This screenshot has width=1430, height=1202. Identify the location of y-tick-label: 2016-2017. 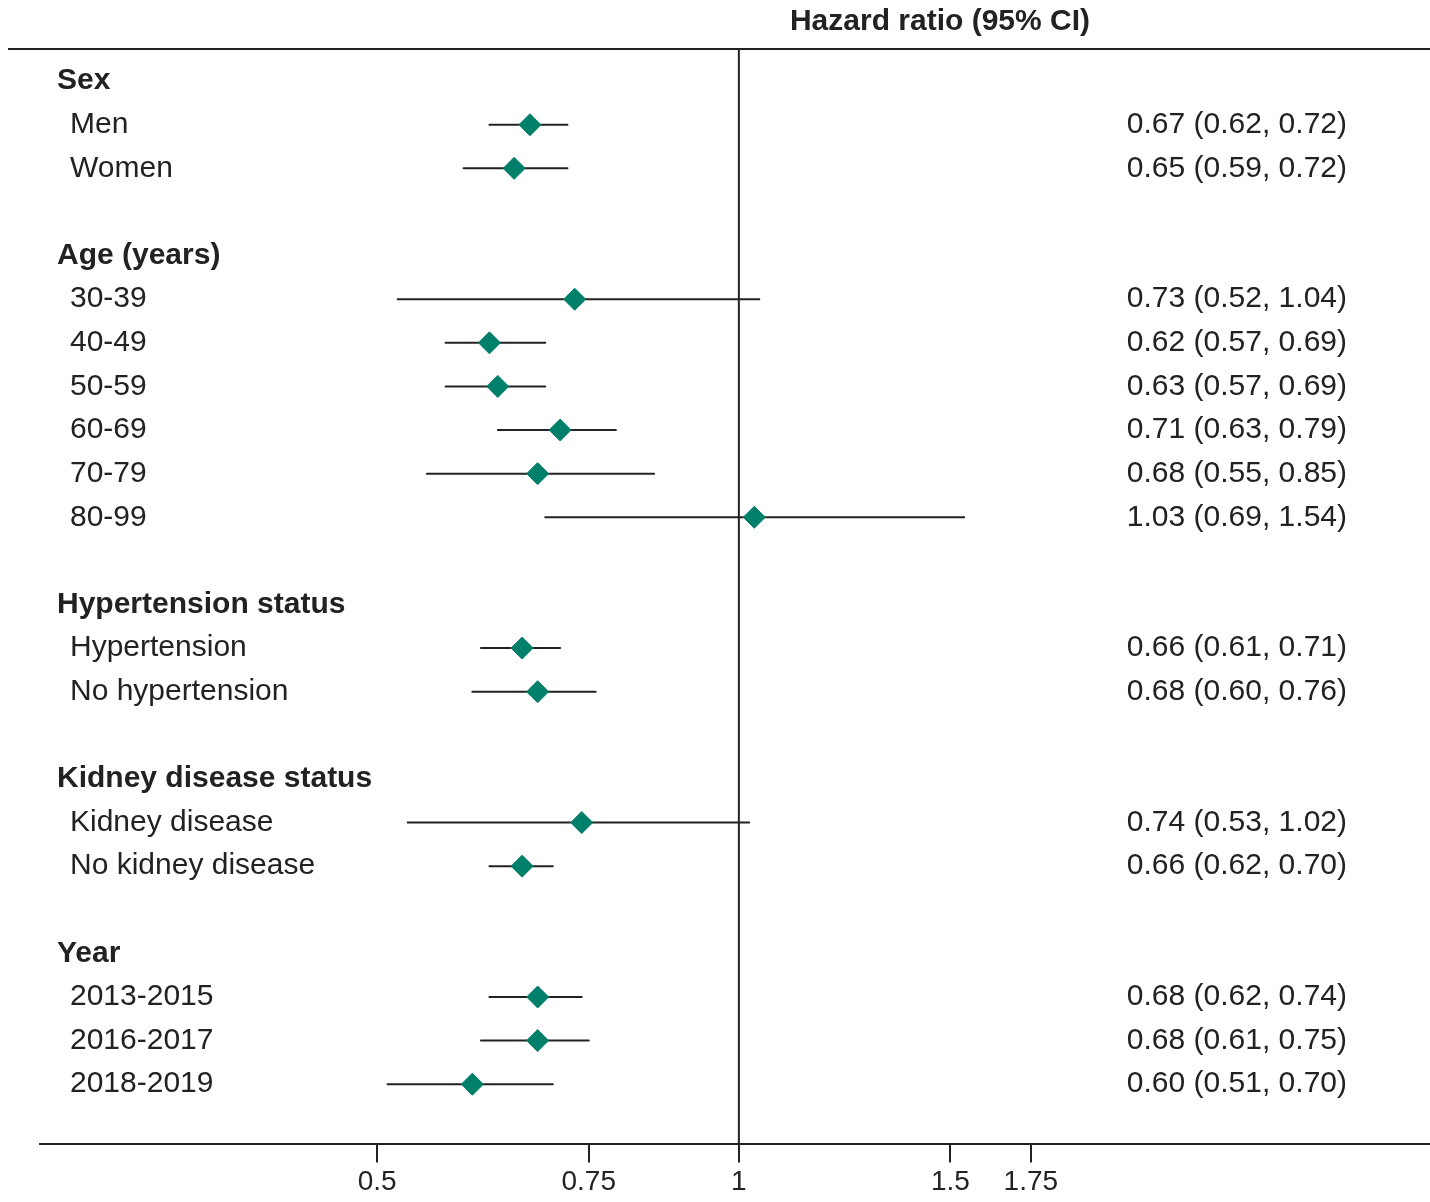
(142, 1038).